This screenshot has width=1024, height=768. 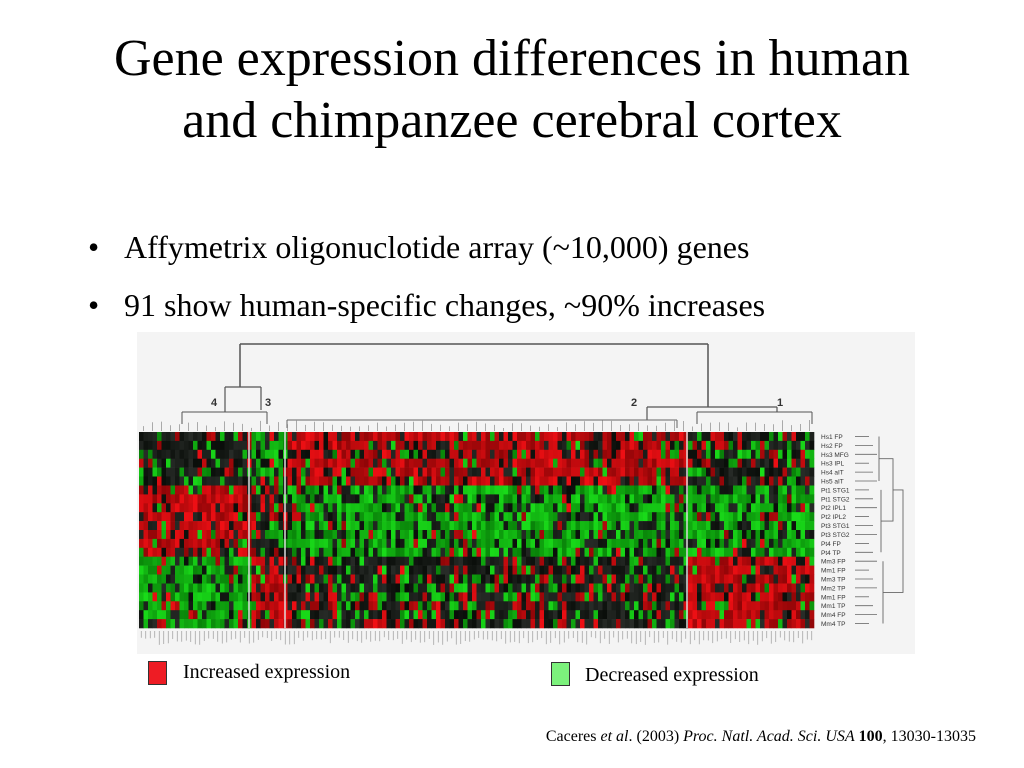 I want to click on sample-label: Mm4 FP, so click(x=833, y=615).